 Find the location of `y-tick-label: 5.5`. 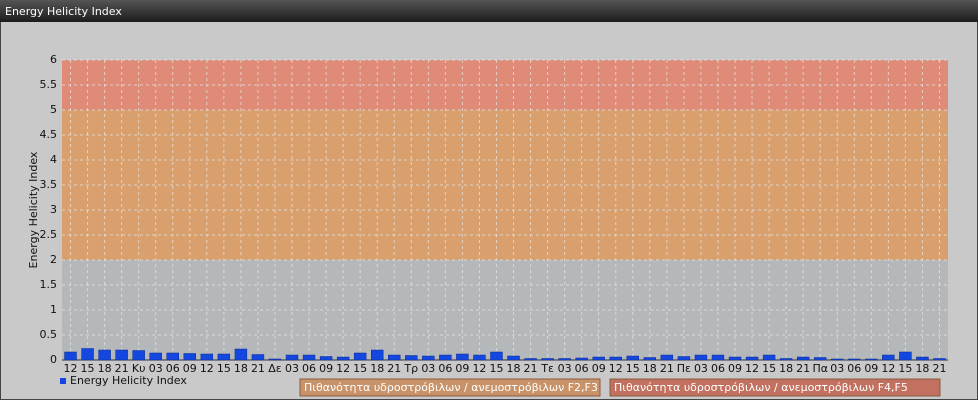

y-tick-label: 5.5 is located at coordinates (49, 84).